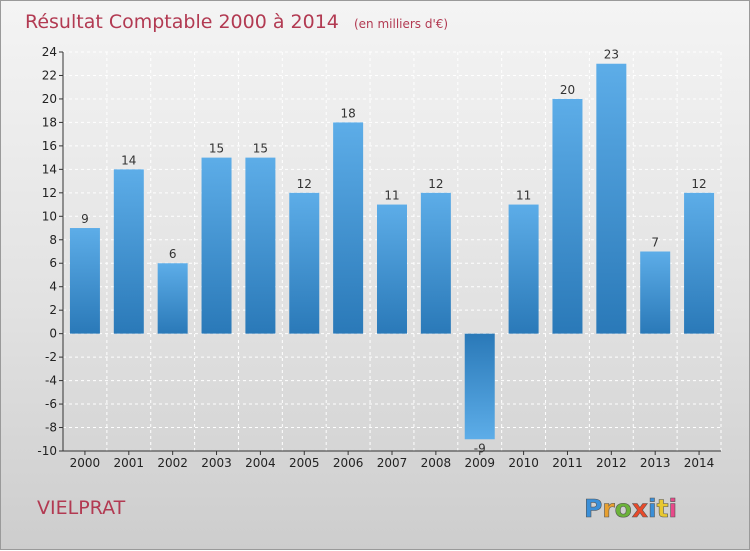 The image size is (750, 551). I want to click on y-tick-label: 2, so click(53, 310).